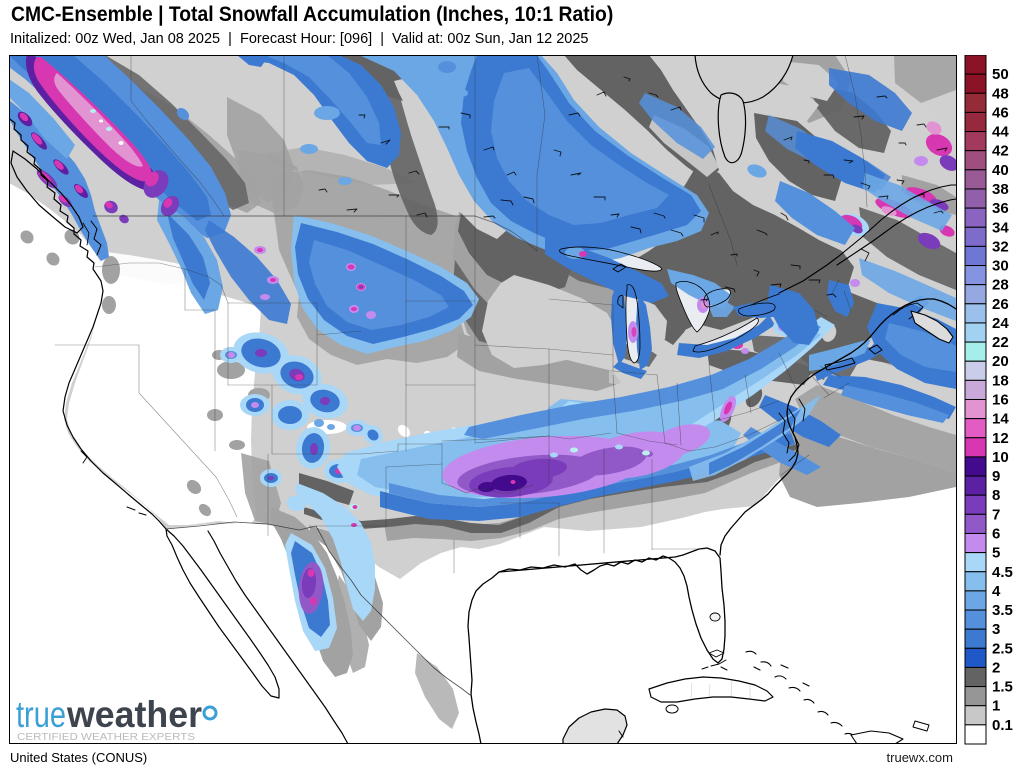 Image resolution: width=1024 pixels, height=768 pixels. Describe the element at coordinates (1000, 342) in the screenshot. I see `svg-text: 22` at that location.